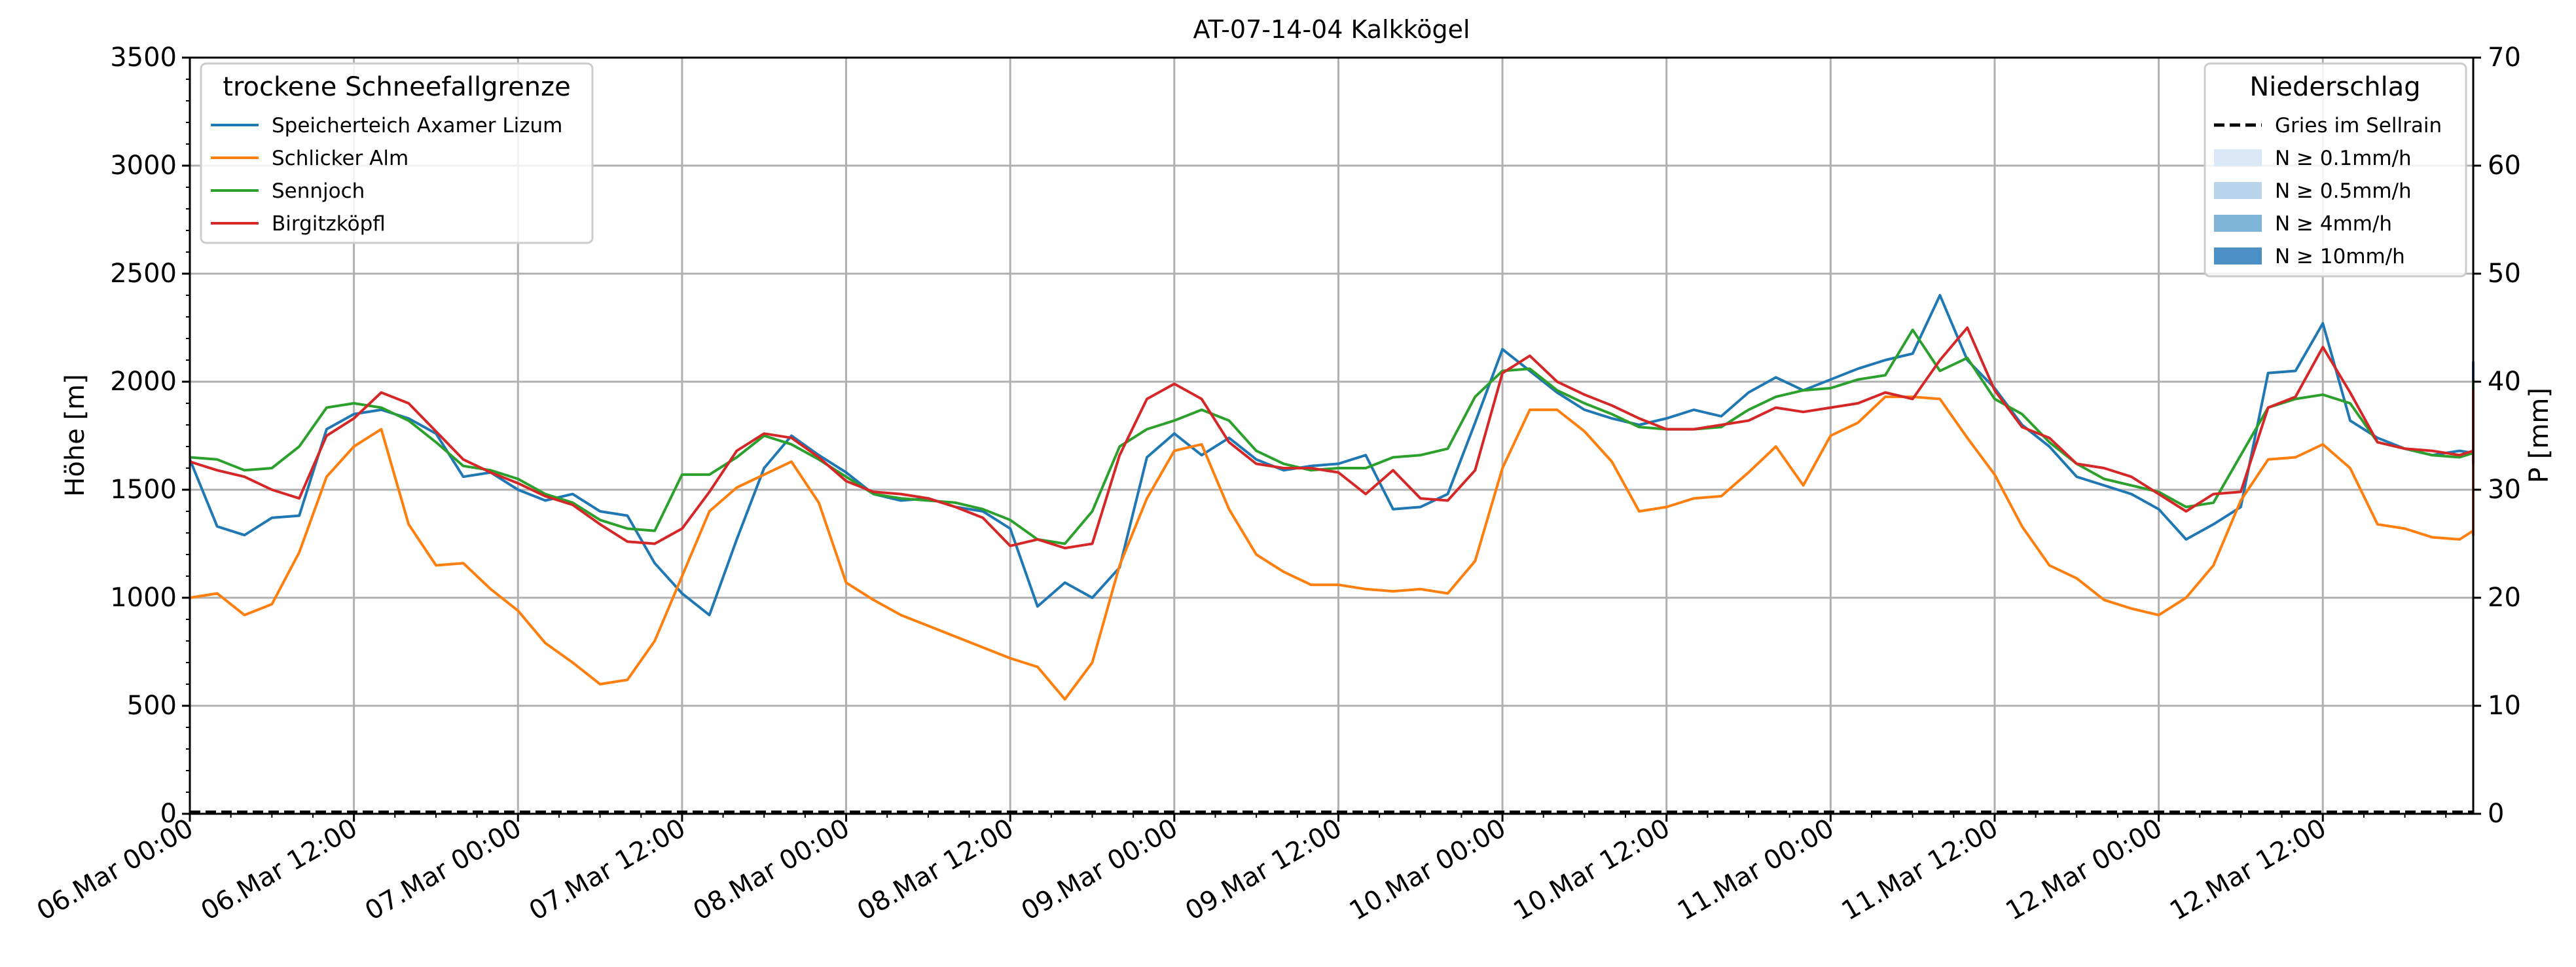  Describe the element at coordinates (318, 191) in the screenshot. I see `legend-label-series-2: Sennjoch` at that location.